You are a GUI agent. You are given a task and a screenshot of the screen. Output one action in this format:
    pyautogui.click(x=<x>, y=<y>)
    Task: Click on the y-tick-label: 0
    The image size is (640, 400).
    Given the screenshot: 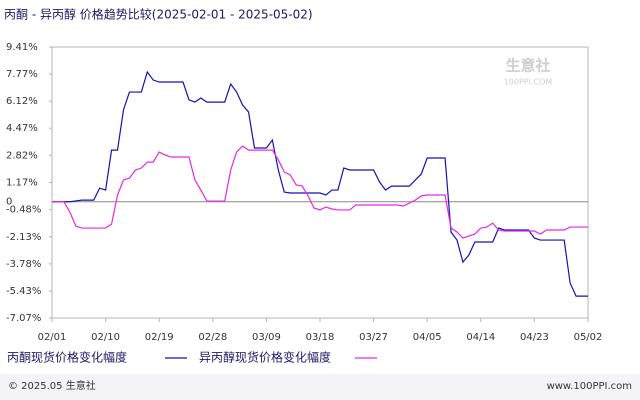 What is the action you would take?
    pyautogui.click(x=9, y=202)
    